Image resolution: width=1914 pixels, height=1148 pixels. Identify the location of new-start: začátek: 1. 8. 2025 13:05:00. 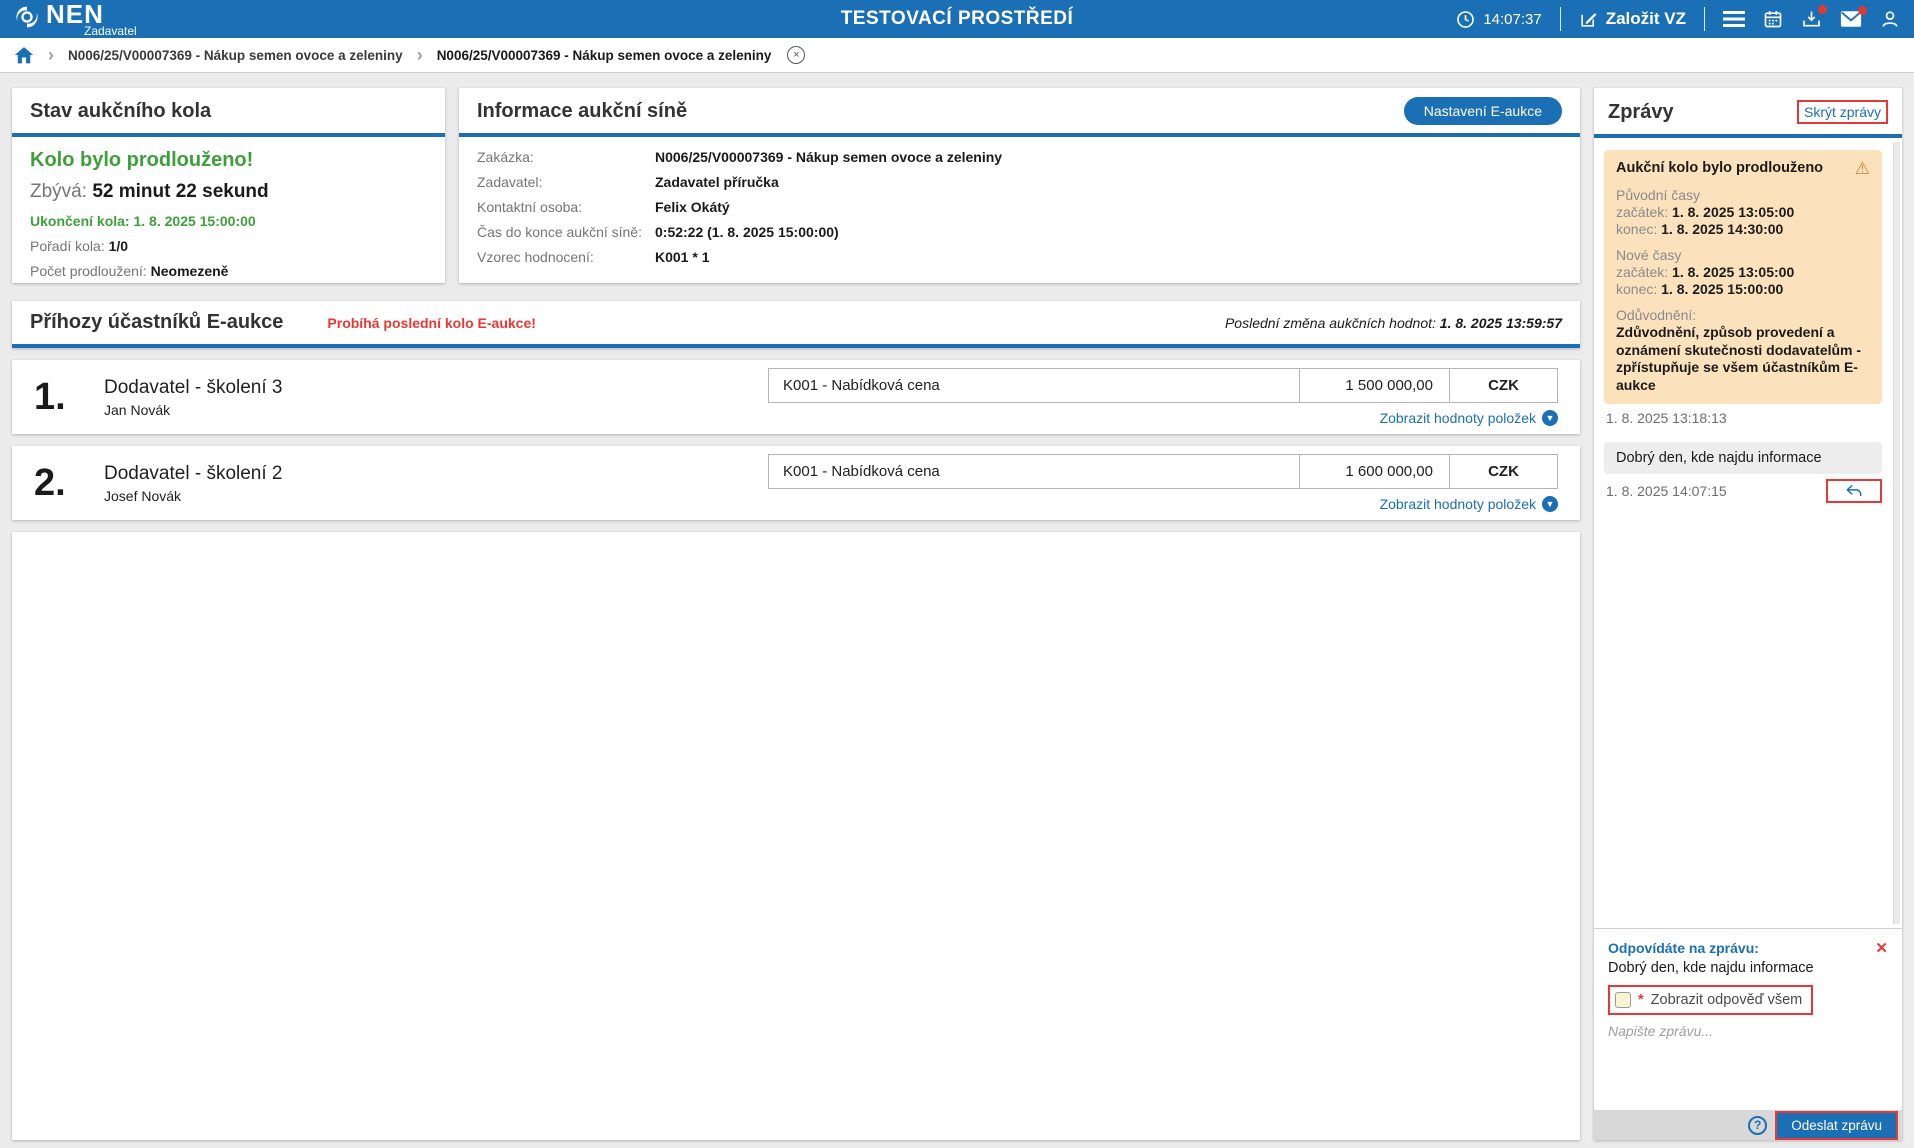
(1743, 272).